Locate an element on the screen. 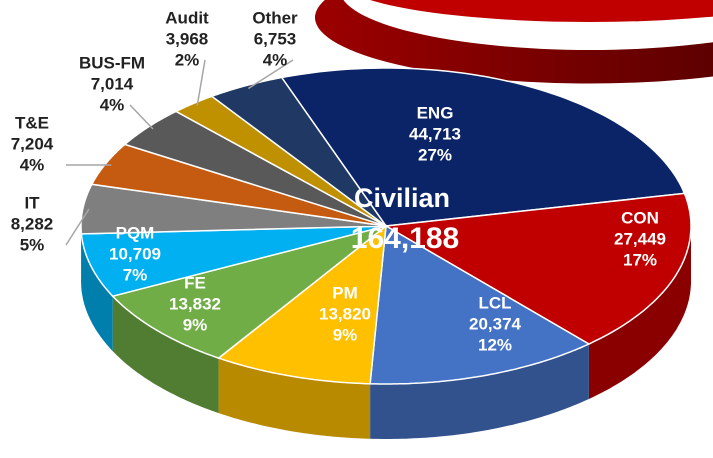  slice-name: CON is located at coordinates (640, 217).